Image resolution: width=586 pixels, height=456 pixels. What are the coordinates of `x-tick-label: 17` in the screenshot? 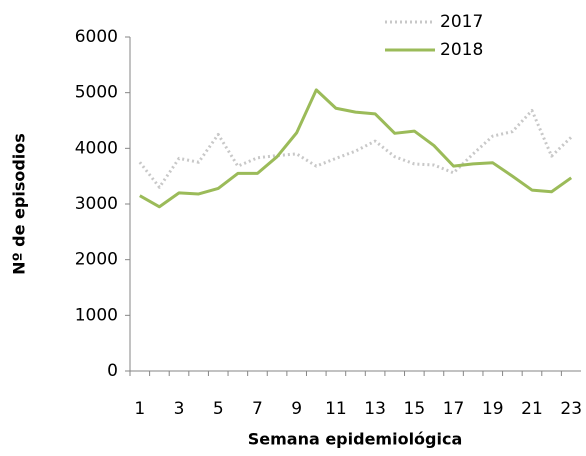 It's located at (454, 409).